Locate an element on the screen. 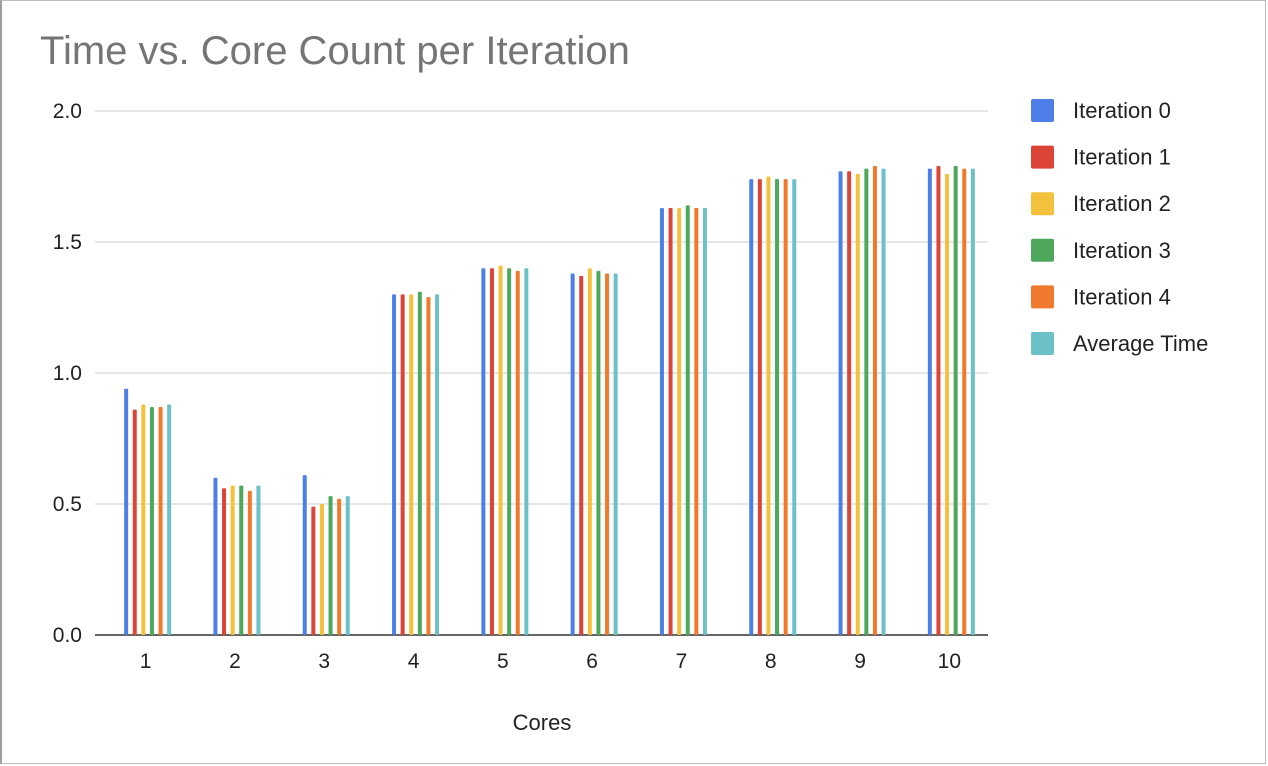 Image resolution: width=1268 pixels, height=766 pixels. y-tick-label: 1.5 is located at coordinates (67, 242).